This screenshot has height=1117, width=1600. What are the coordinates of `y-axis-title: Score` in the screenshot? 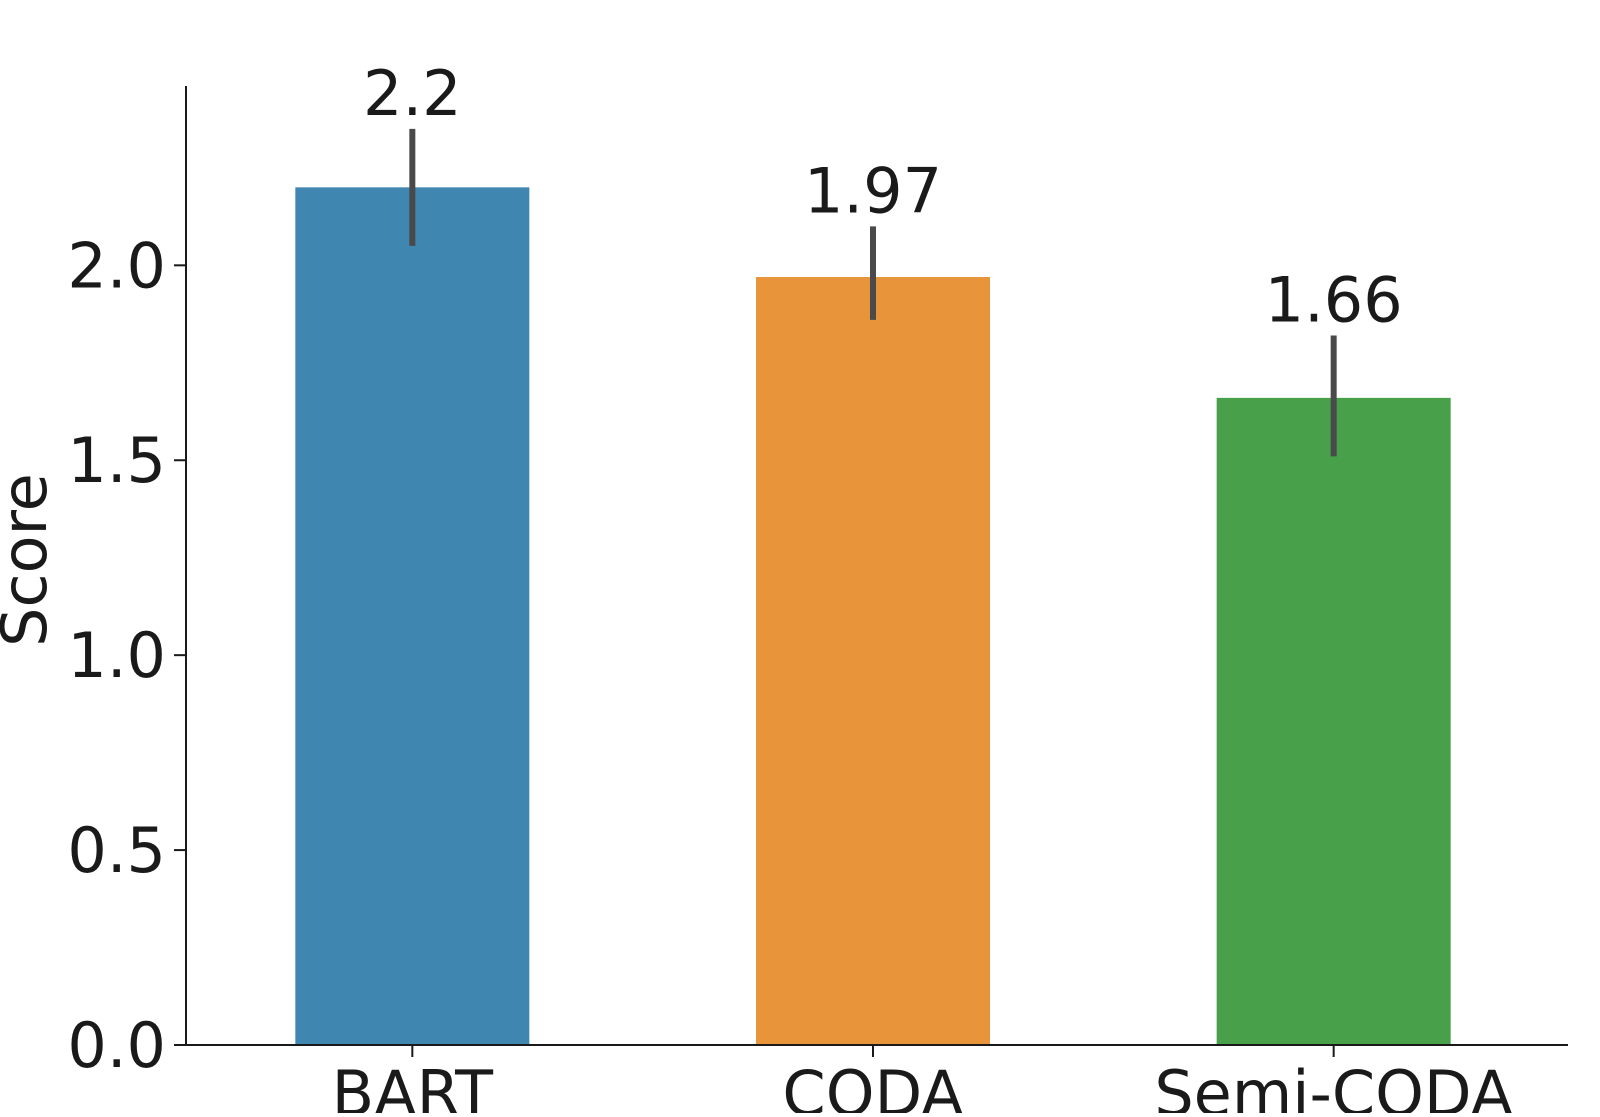 It's located at (30, 560).